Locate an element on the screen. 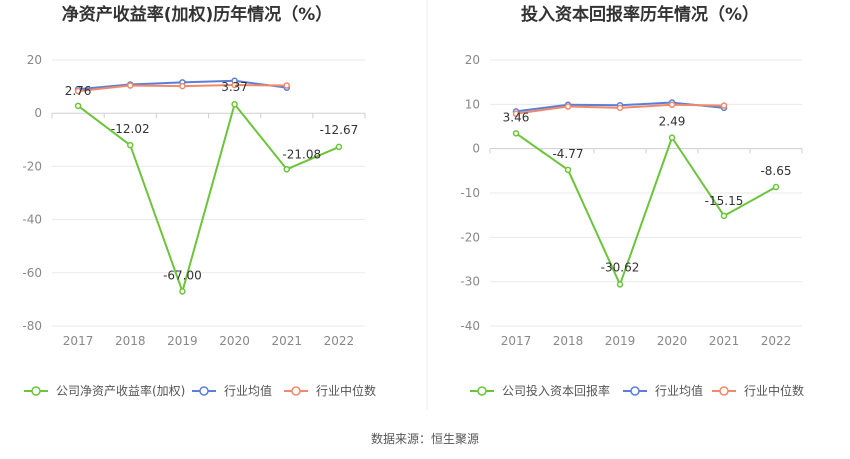 Image resolution: width=850 pixels, height=459 pixels. y-tick-label: -80 is located at coordinates (32, 326).